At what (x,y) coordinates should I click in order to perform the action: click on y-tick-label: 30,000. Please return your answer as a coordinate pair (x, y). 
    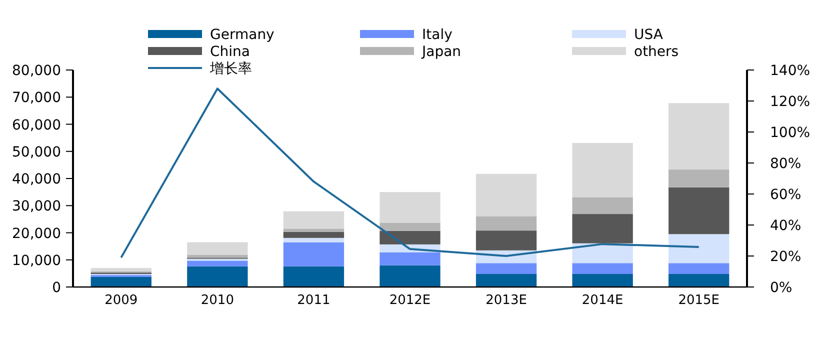
    Looking at the image, I should click on (36, 206).